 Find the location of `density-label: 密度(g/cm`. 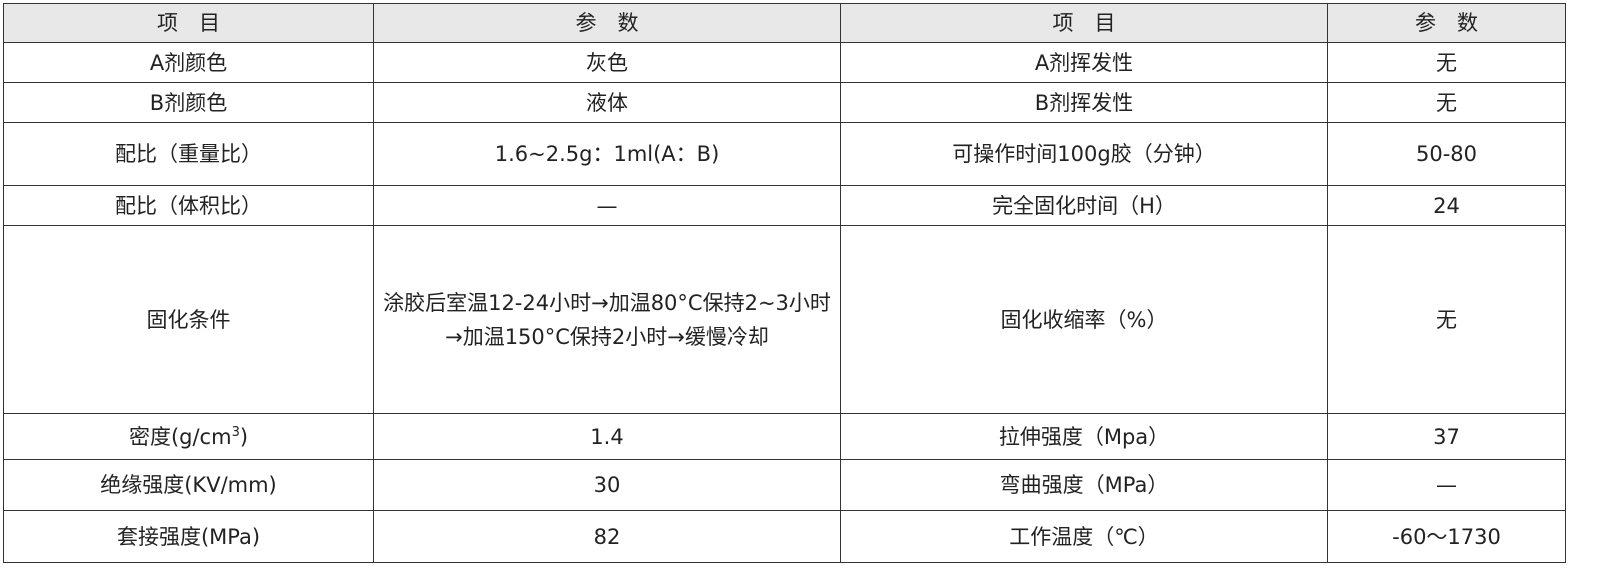

density-label: 密度(g/cm is located at coordinates (180, 436).